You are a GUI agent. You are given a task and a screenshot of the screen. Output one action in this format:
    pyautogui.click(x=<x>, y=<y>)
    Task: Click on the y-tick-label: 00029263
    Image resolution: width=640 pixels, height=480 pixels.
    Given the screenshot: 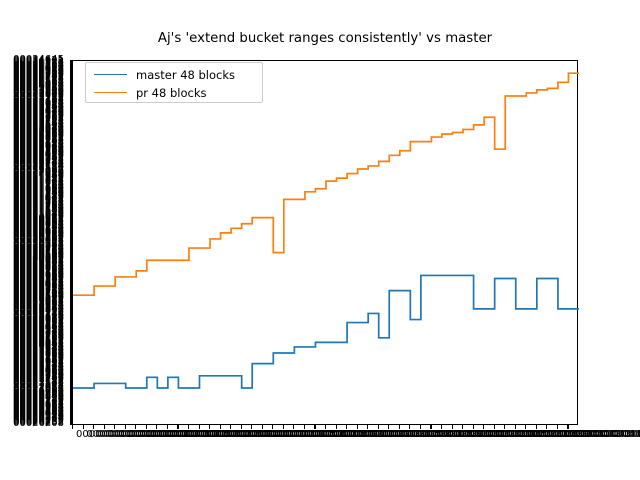 What is the action you would take?
    pyautogui.click(x=38, y=292)
    